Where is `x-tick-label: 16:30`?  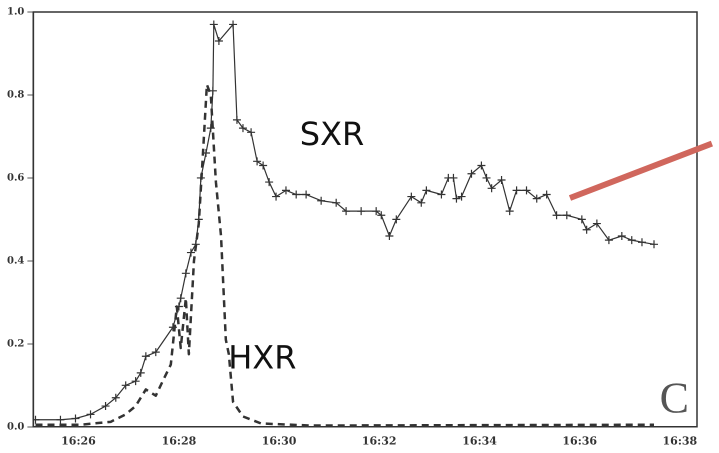 x-tick-label: 16:30 is located at coordinates (279, 441).